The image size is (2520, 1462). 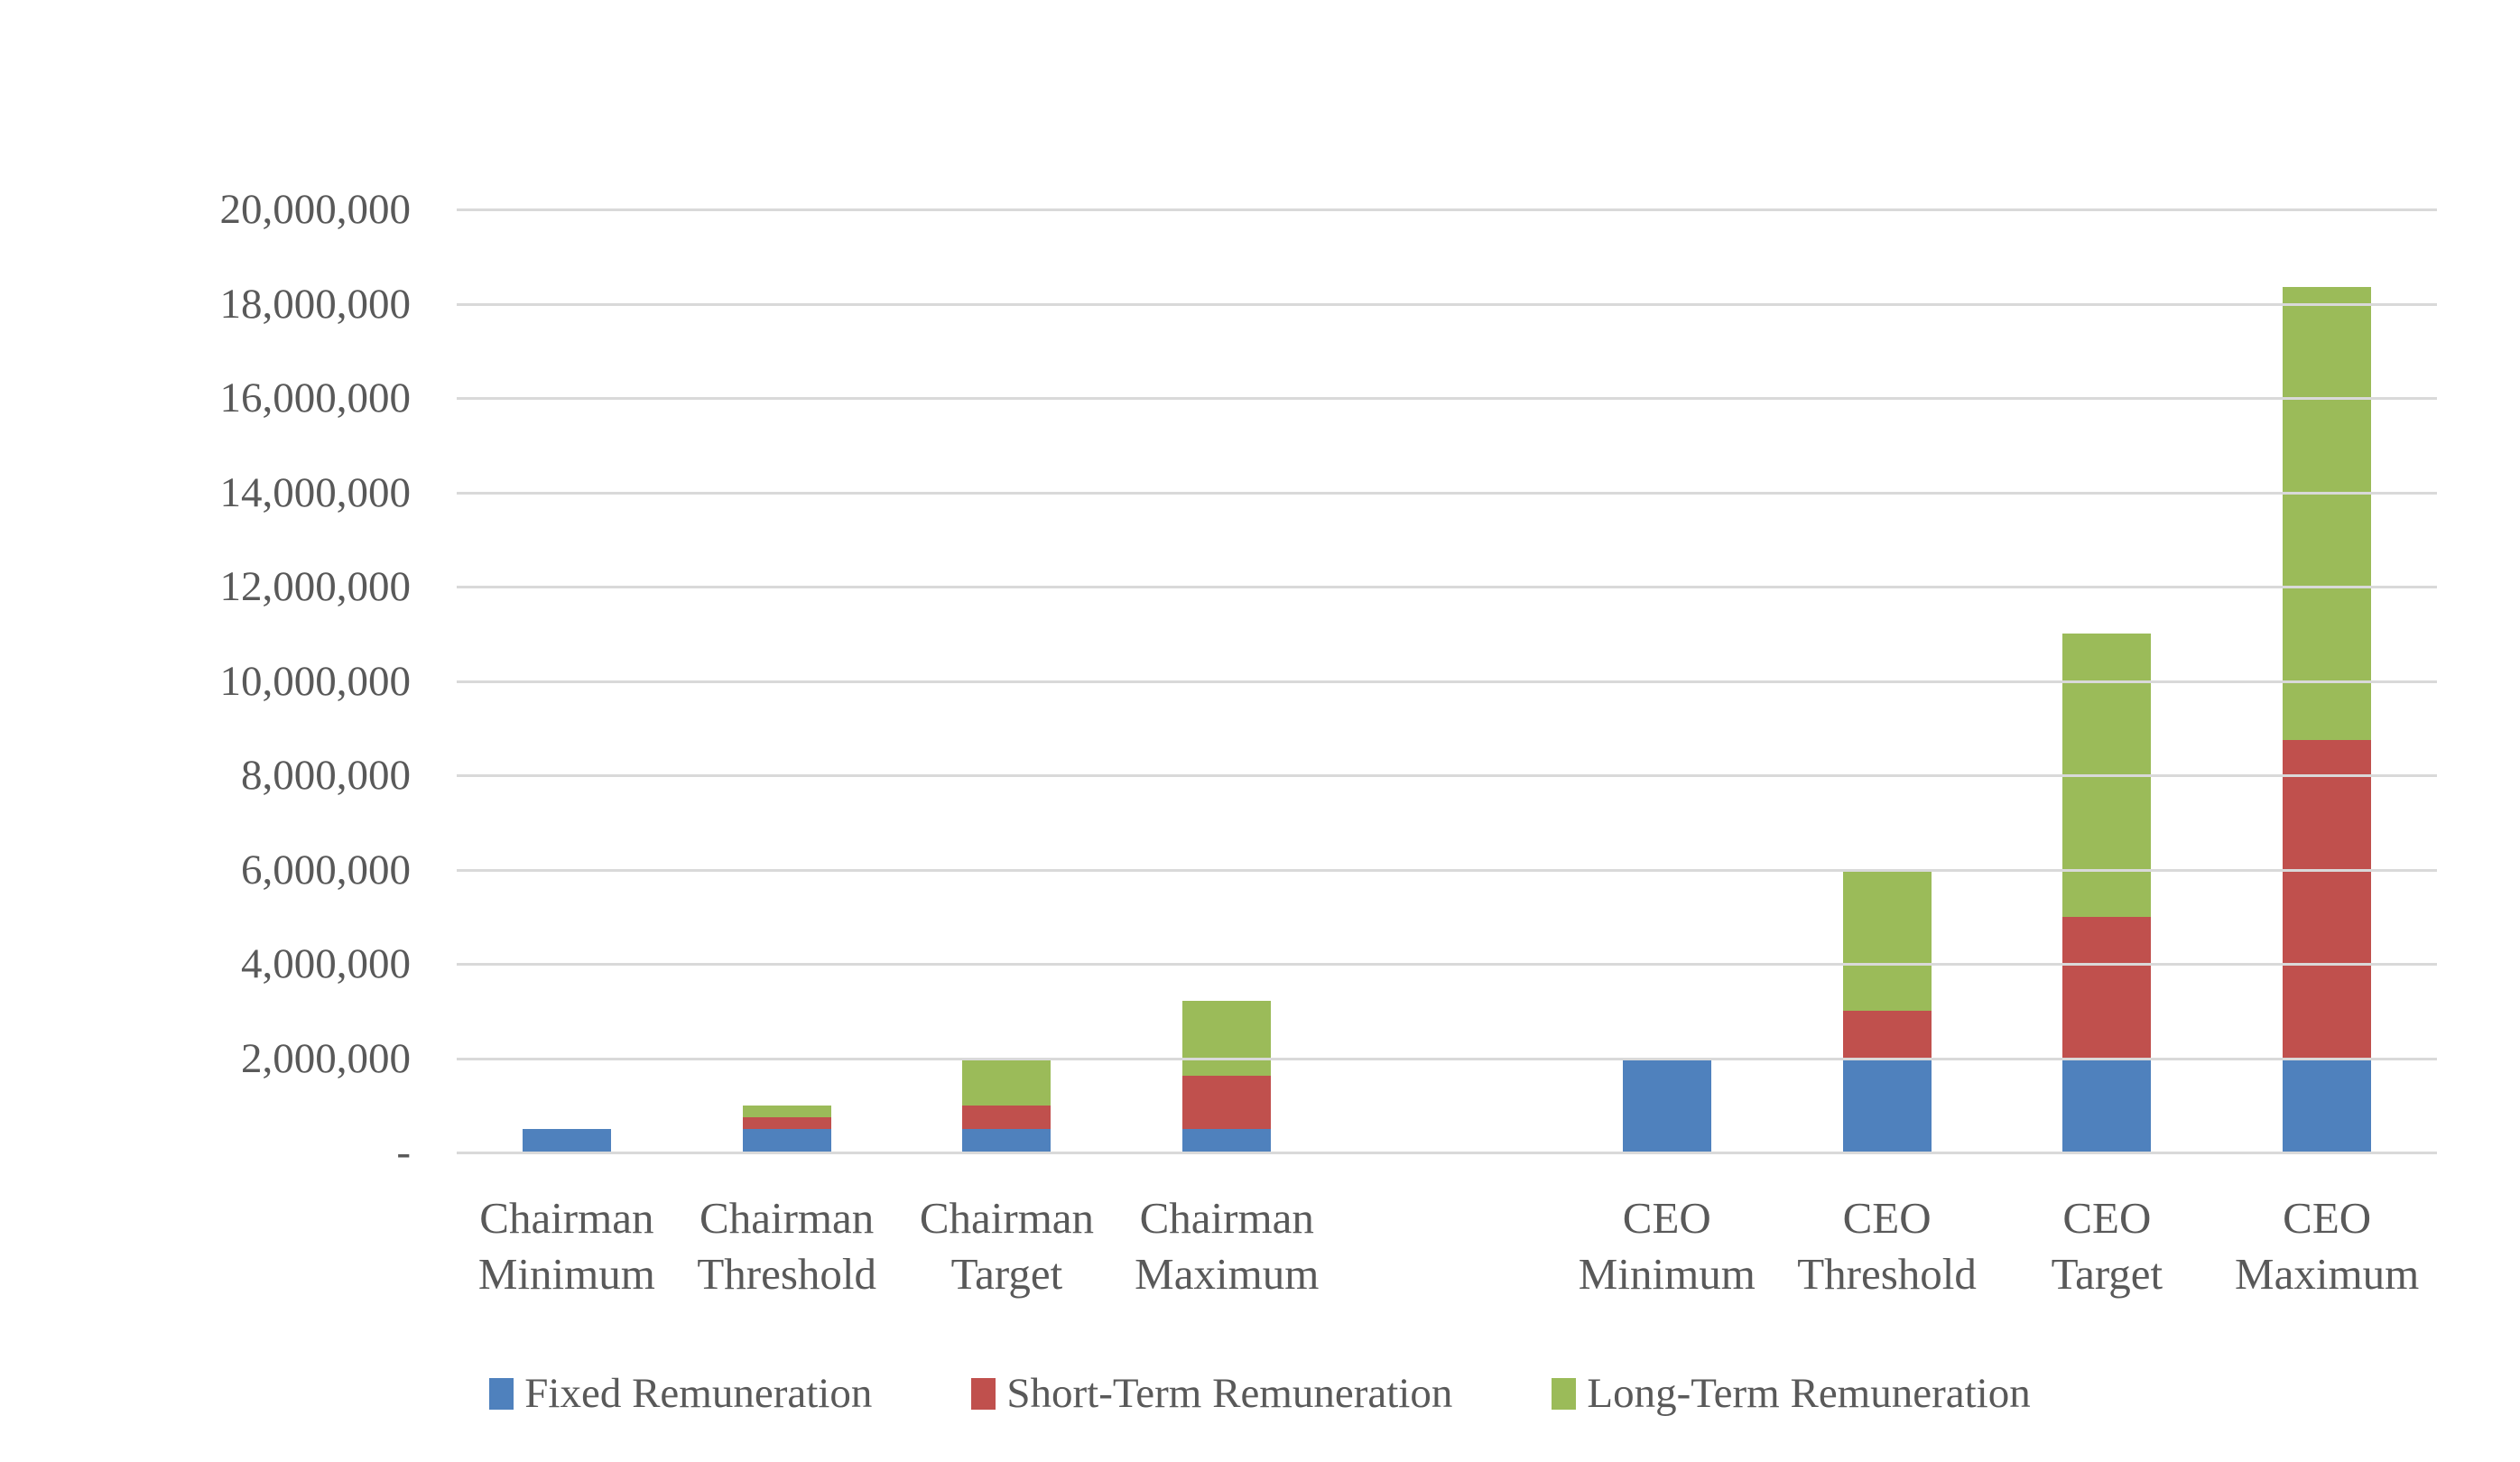 I want to click on legend-item-label: Short-Term Remuneration, so click(x=1229, y=1393).